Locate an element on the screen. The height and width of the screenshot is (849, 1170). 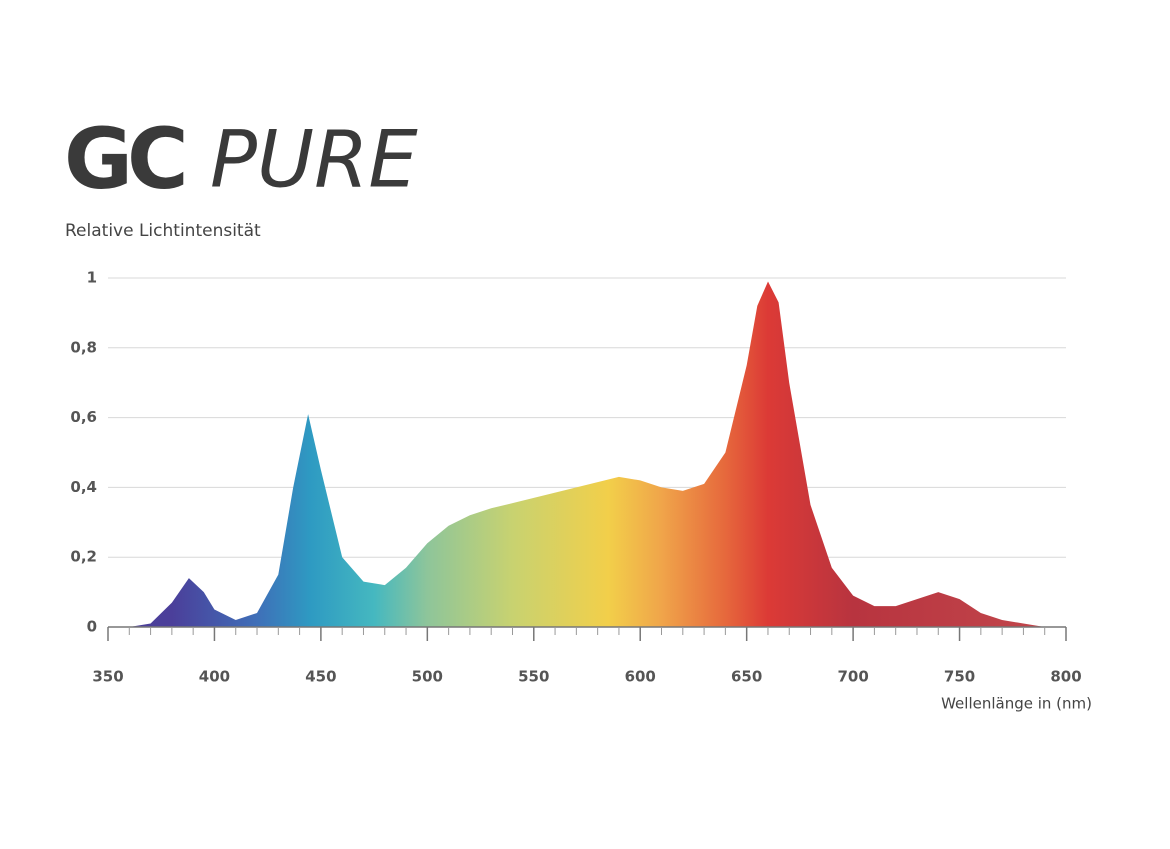
x-tick-label: 800 is located at coordinates (1065, 677).